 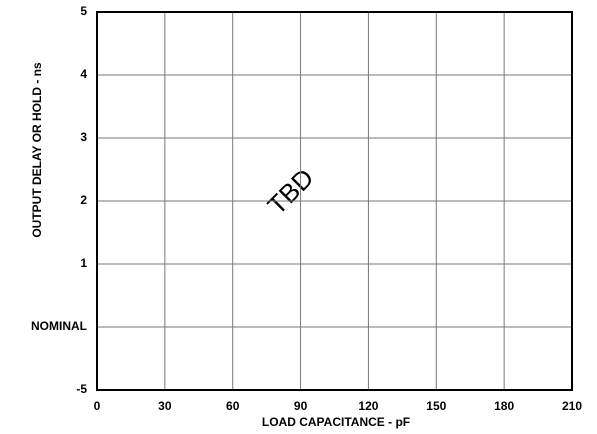 I want to click on y-tick-label: 1, so click(x=83, y=263).